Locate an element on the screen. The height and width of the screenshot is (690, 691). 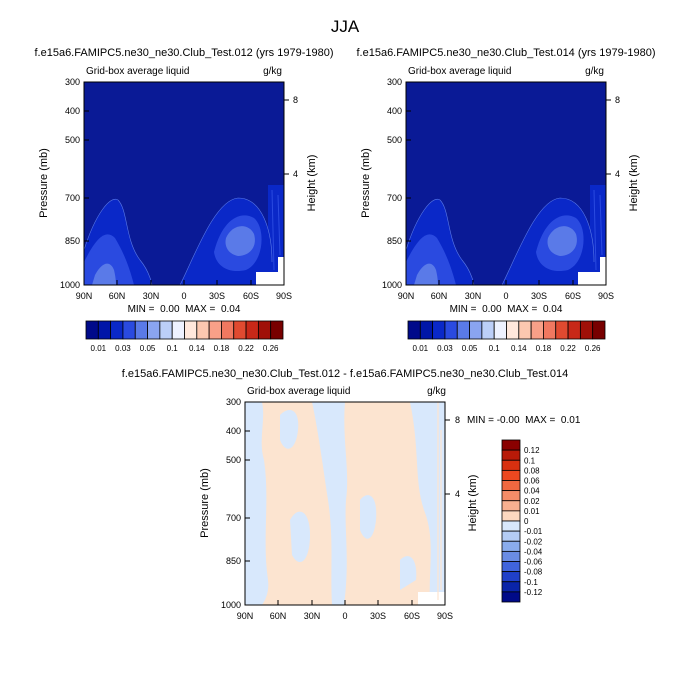
colorbar-label: -0.08 is located at coordinates (533, 572).